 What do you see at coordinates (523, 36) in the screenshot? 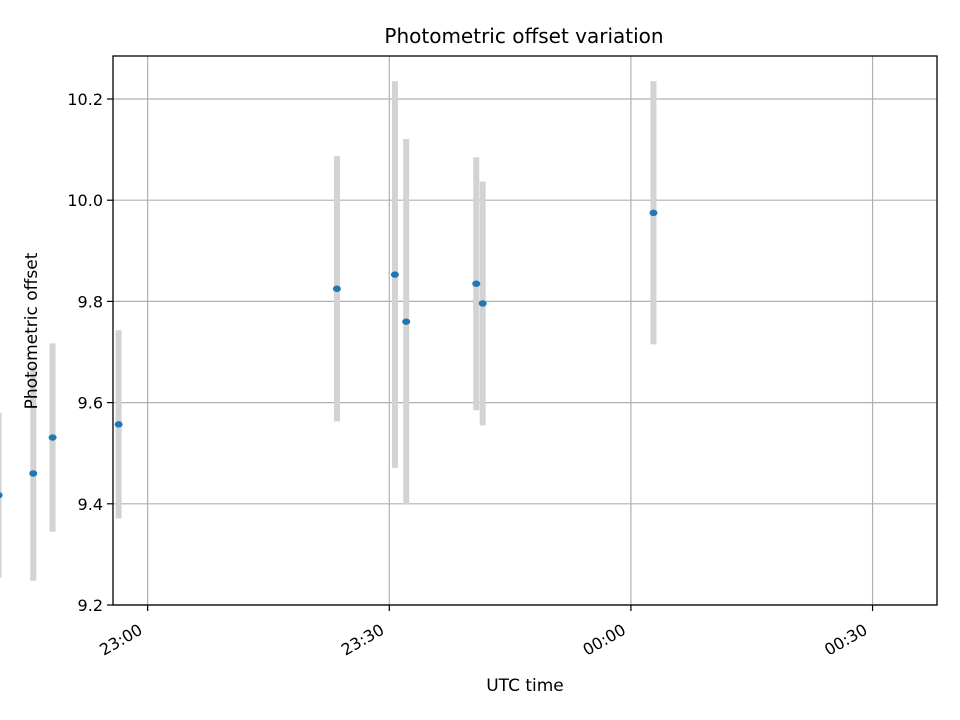
I see `chart-title: Photometric offset variation` at bounding box center [523, 36].